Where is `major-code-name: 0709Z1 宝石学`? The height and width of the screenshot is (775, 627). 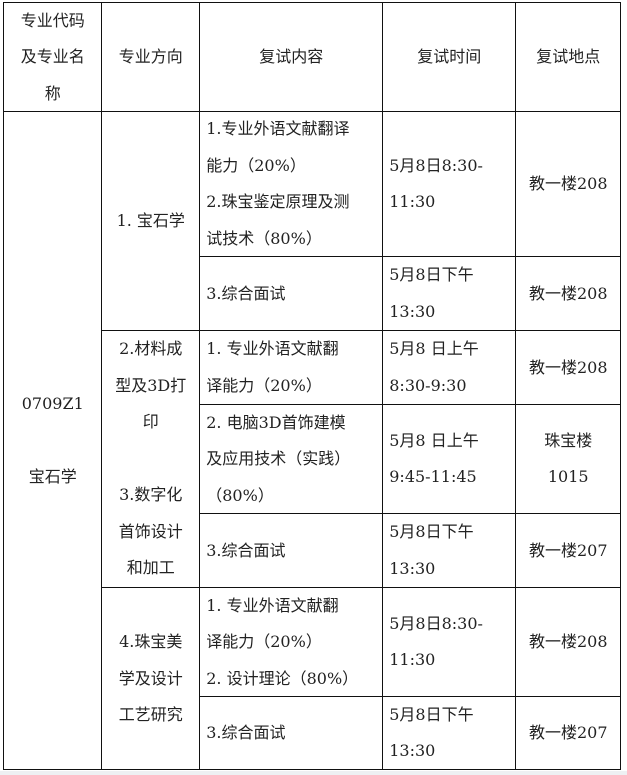 major-code-name: 0709Z1 宝石学 is located at coordinates (53, 441).